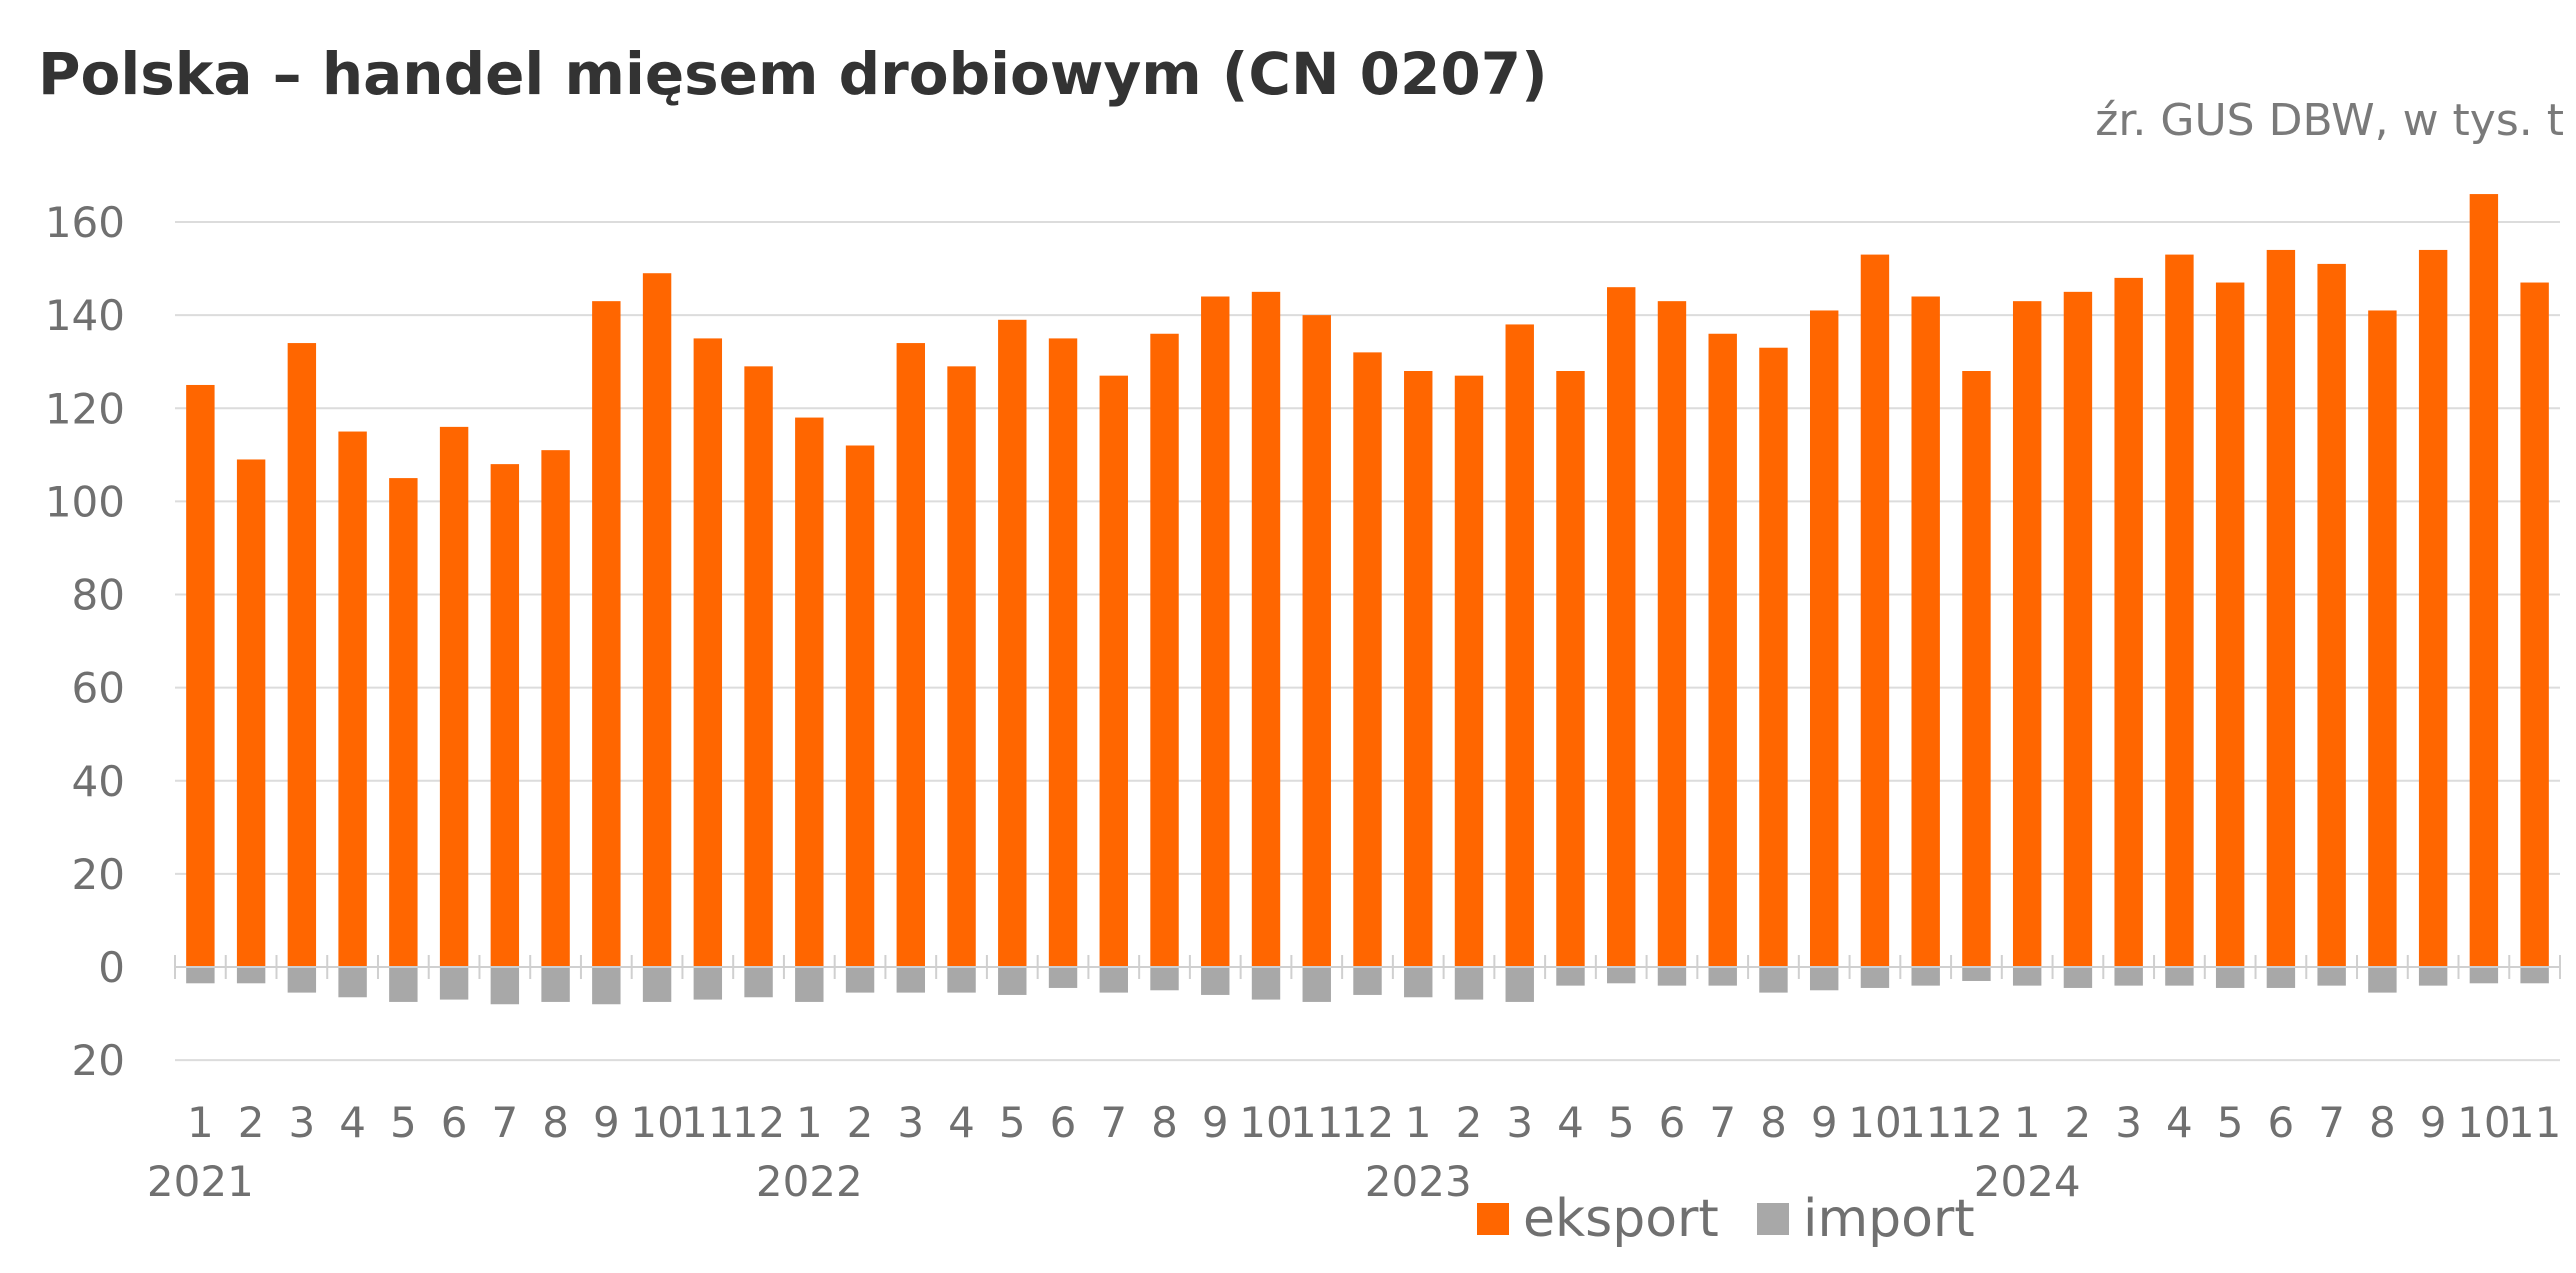 The height and width of the screenshot is (1273, 2576). What do you see at coordinates (85, 641) in the screenshot?
I see `y-axis-ticks: 160 140 120 100 80 60 40 20 0 20` at bounding box center [85, 641].